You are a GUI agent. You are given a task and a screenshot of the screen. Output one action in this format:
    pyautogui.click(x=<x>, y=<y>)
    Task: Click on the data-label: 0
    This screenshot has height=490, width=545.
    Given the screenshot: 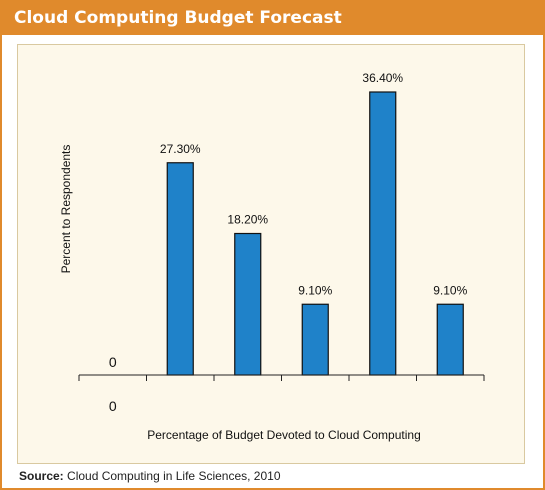 What is the action you would take?
    pyautogui.click(x=113, y=362)
    